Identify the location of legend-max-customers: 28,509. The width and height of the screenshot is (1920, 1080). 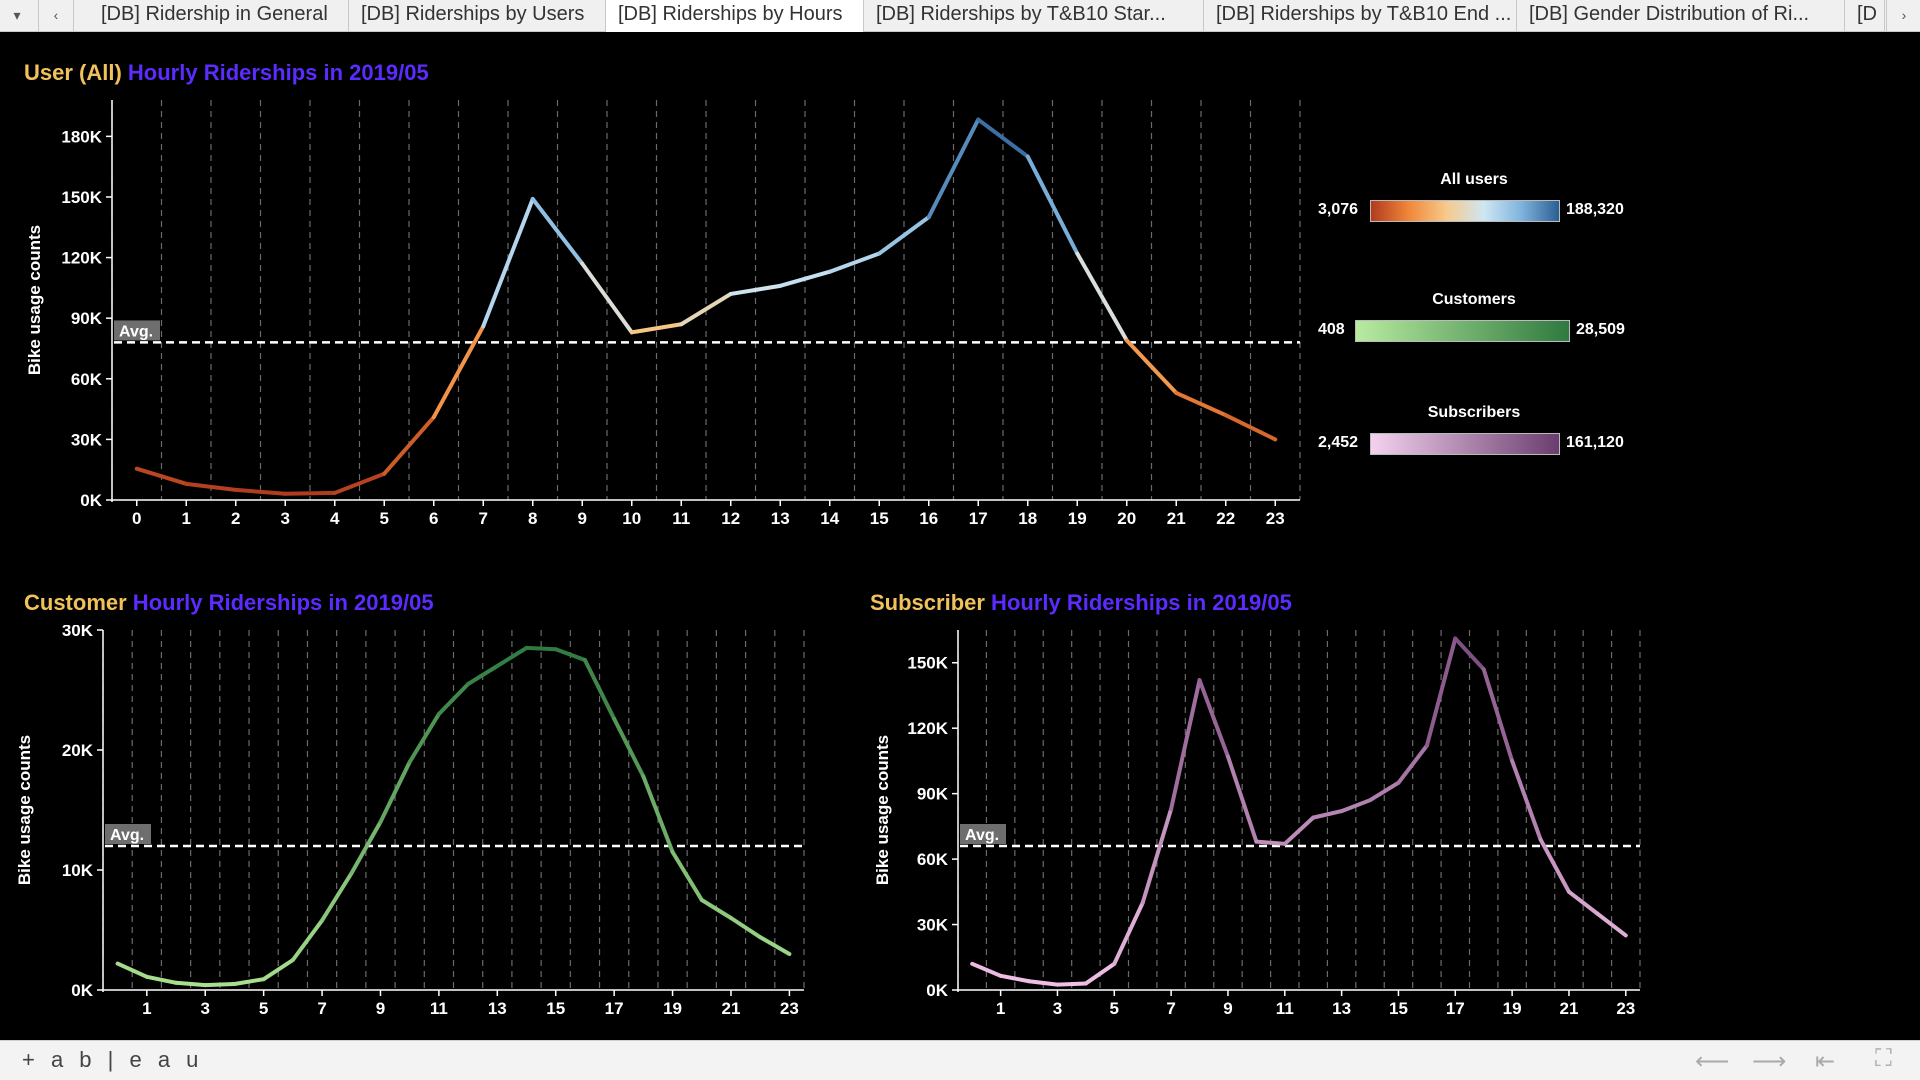
(1600, 329).